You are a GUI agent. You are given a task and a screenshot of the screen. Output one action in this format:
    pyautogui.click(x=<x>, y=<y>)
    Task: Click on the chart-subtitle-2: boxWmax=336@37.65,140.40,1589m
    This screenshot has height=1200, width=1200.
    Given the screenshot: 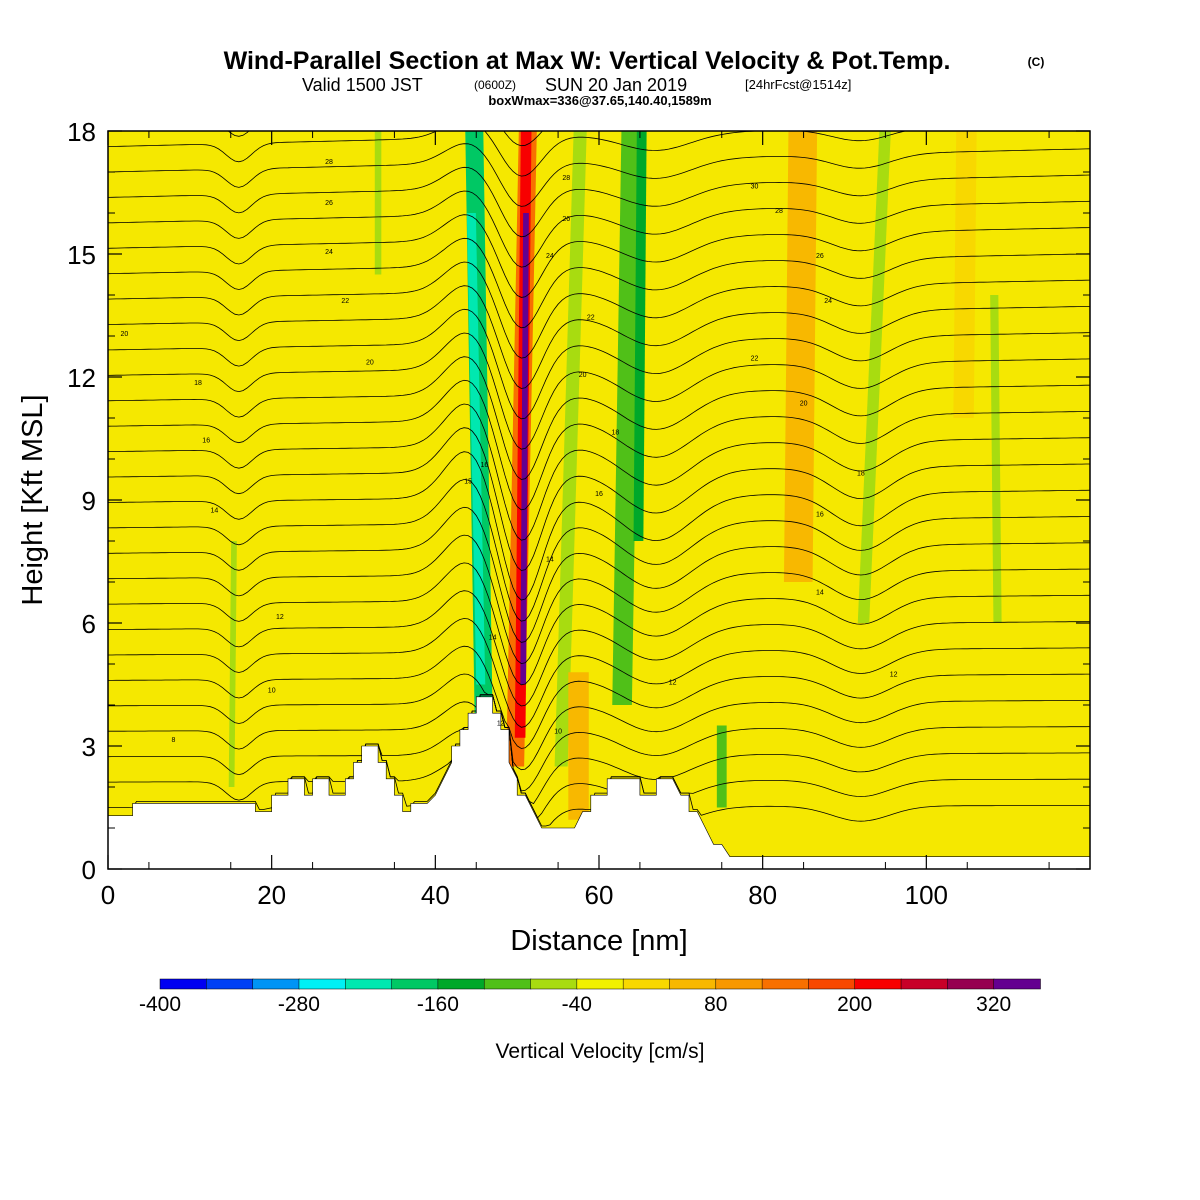 What is the action you would take?
    pyautogui.click(x=599, y=100)
    